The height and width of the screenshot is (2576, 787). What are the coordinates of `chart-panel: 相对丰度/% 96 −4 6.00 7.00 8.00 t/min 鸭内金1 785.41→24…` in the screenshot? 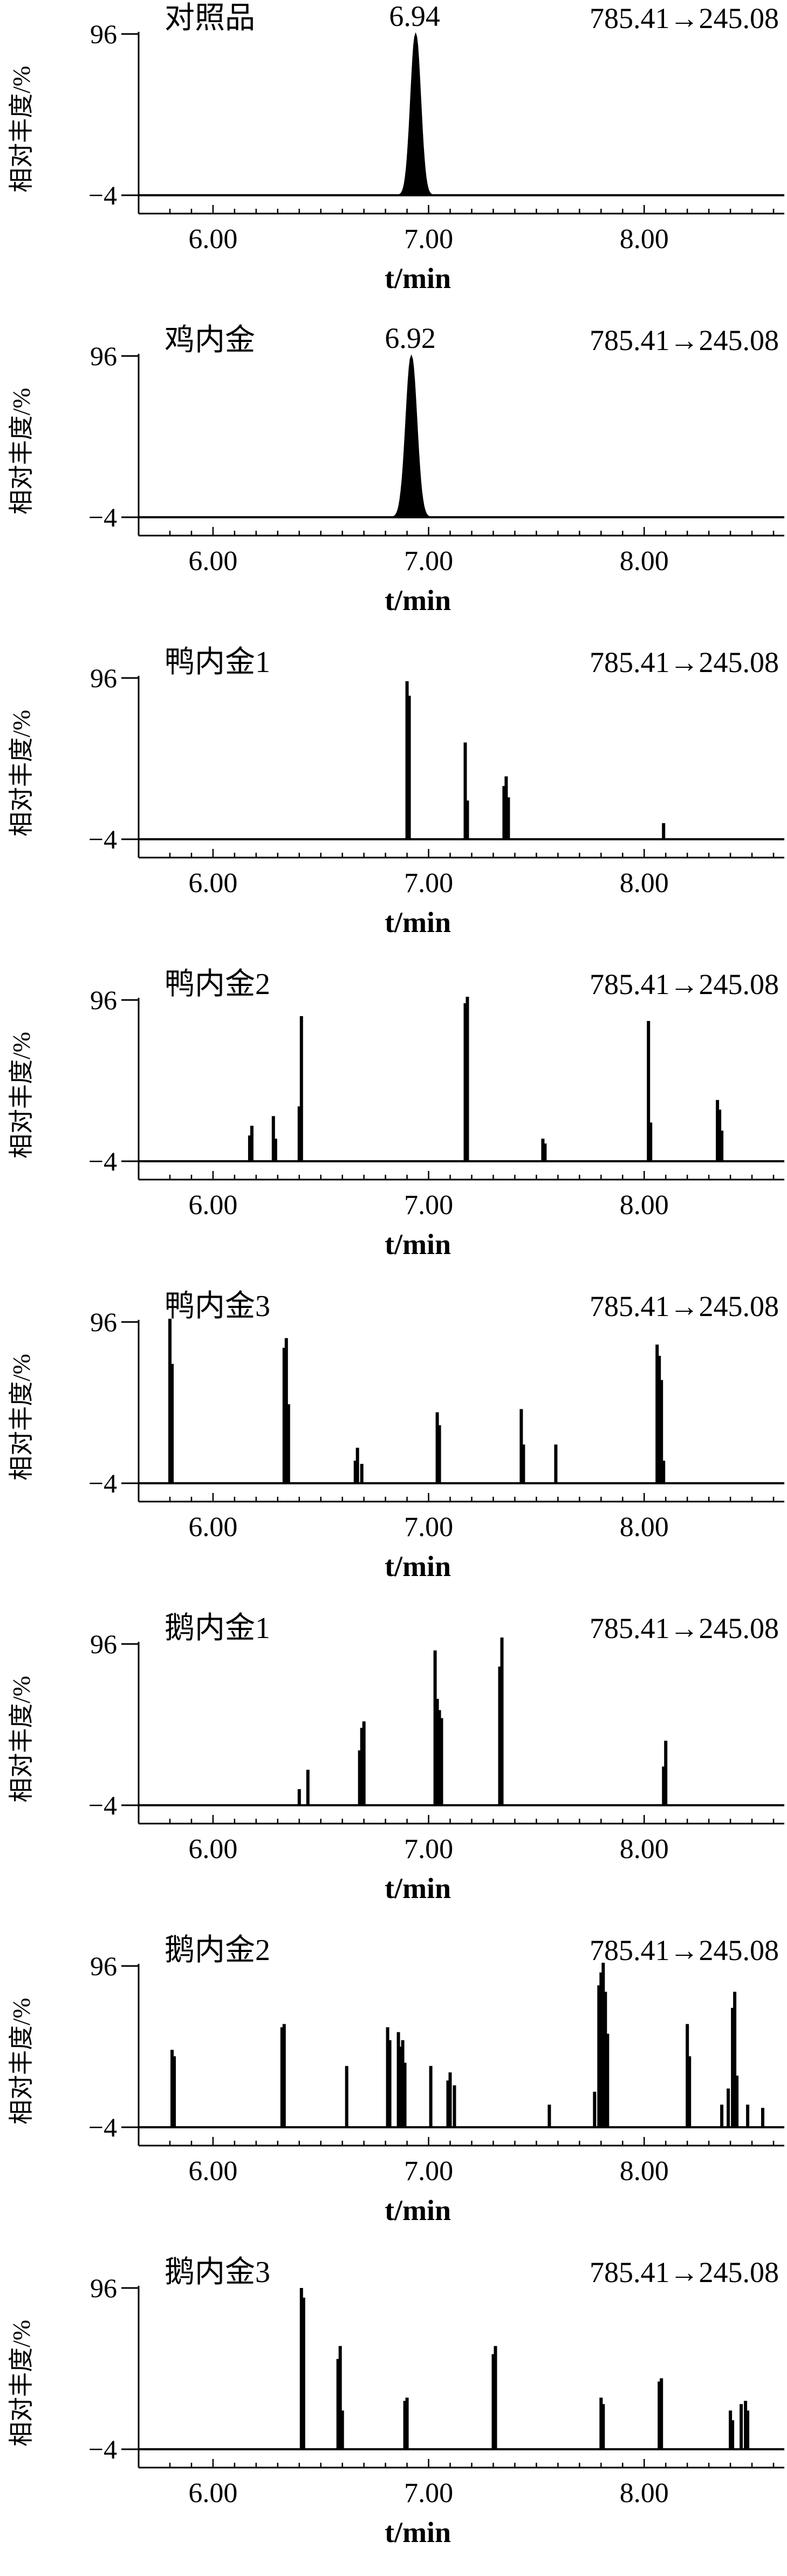 It's located at (396, 792).